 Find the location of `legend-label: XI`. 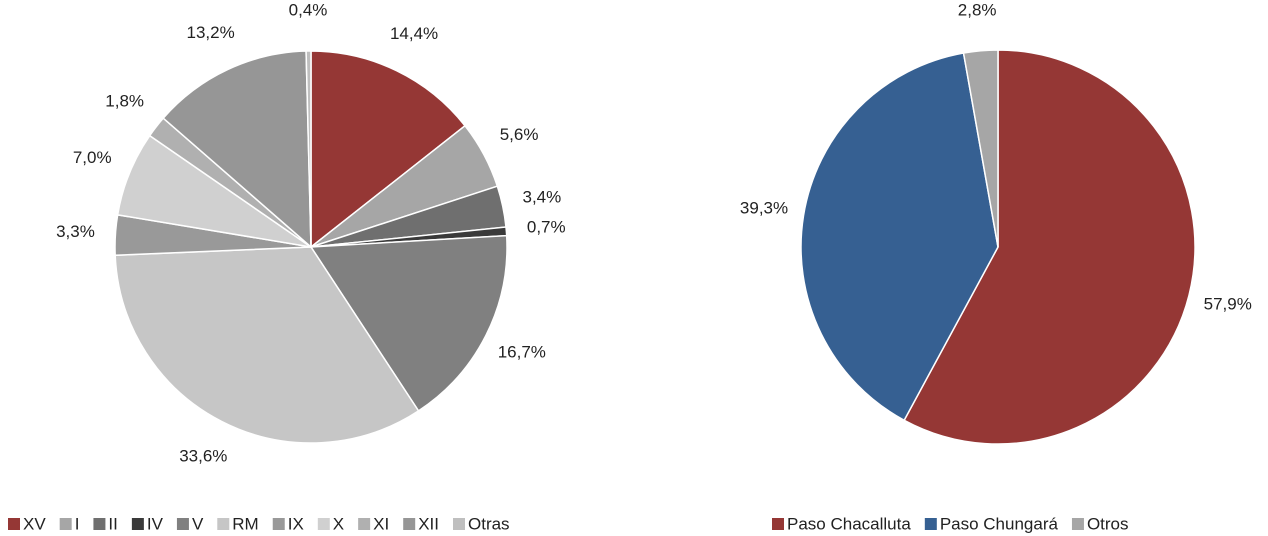

legend-label: XI is located at coordinates (381, 523).